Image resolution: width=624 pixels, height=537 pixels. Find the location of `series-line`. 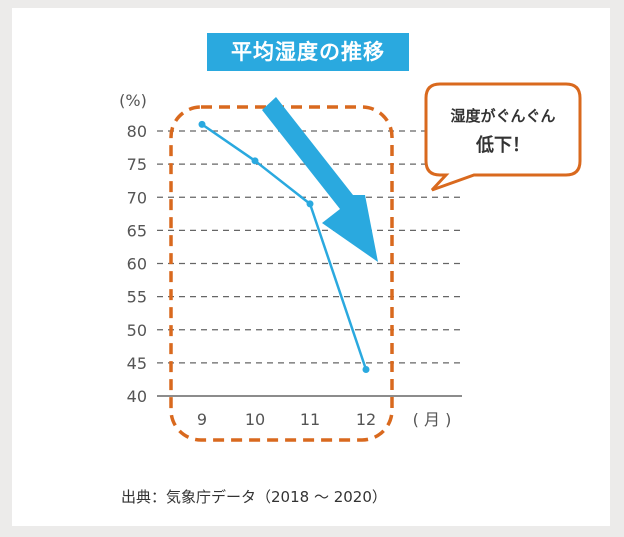

series-line is located at coordinates (284, 246).